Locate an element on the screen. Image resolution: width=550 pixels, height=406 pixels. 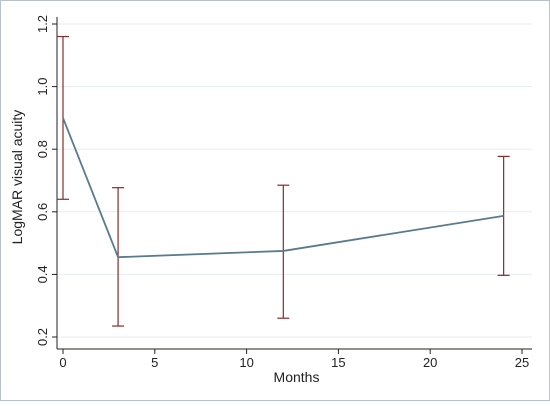
y-tick-label: 0.2 is located at coordinates (42, 337).